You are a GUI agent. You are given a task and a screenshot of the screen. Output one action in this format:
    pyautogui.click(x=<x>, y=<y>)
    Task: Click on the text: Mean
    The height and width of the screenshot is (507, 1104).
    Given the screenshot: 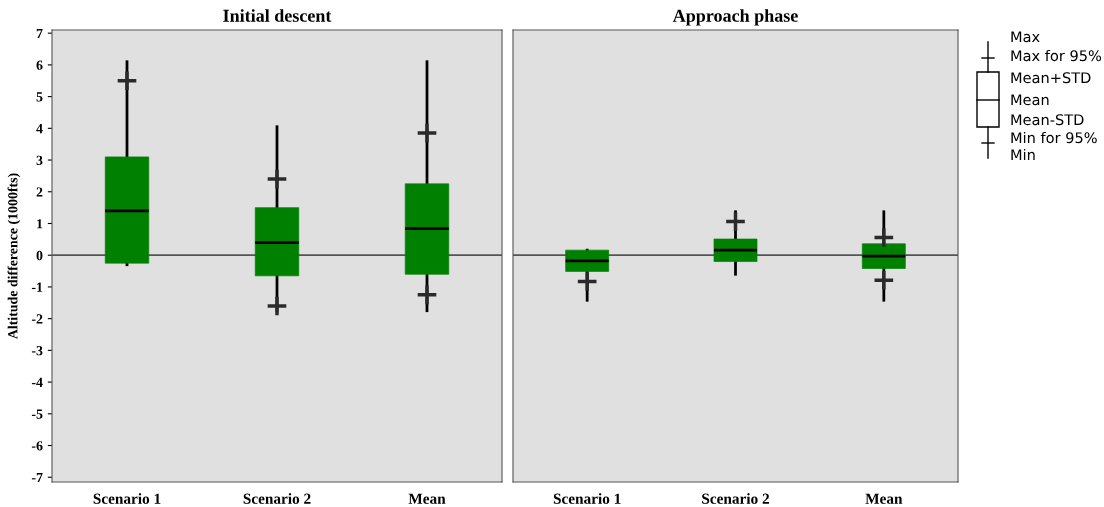 What is the action you would take?
    pyautogui.click(x=1030, y=100)
    